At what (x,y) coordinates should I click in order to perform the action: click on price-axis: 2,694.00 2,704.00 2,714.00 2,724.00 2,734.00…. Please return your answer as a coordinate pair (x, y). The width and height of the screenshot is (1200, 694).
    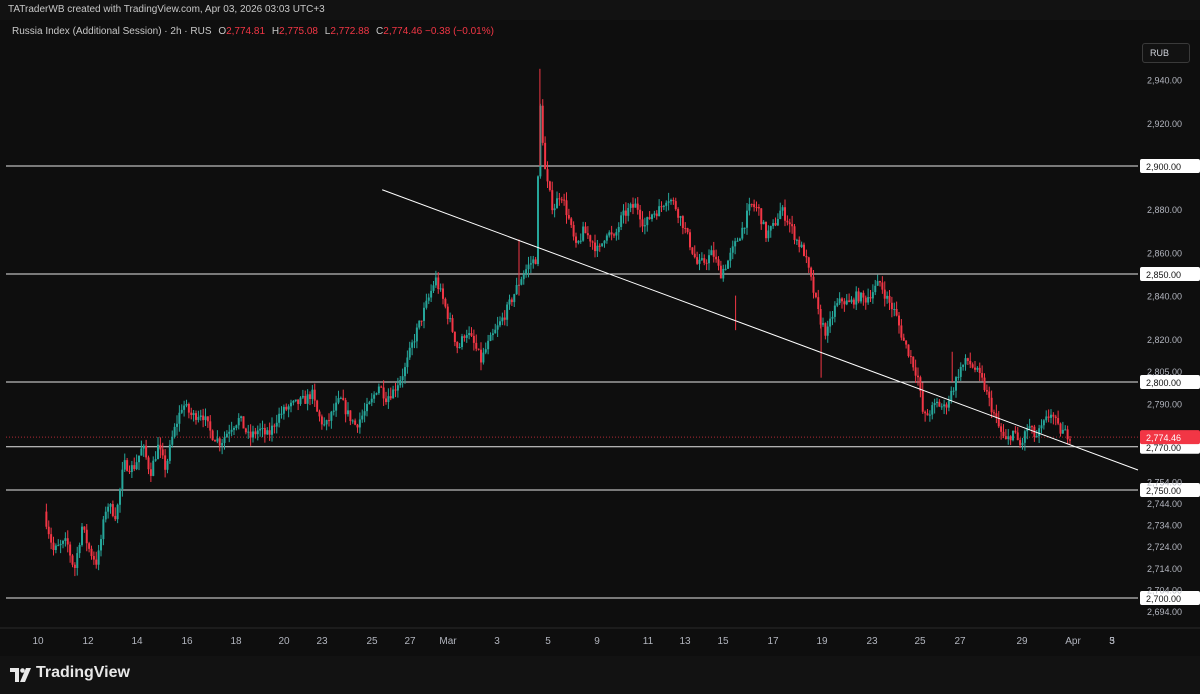
    Looking at the image, I should click on (1164, 346).